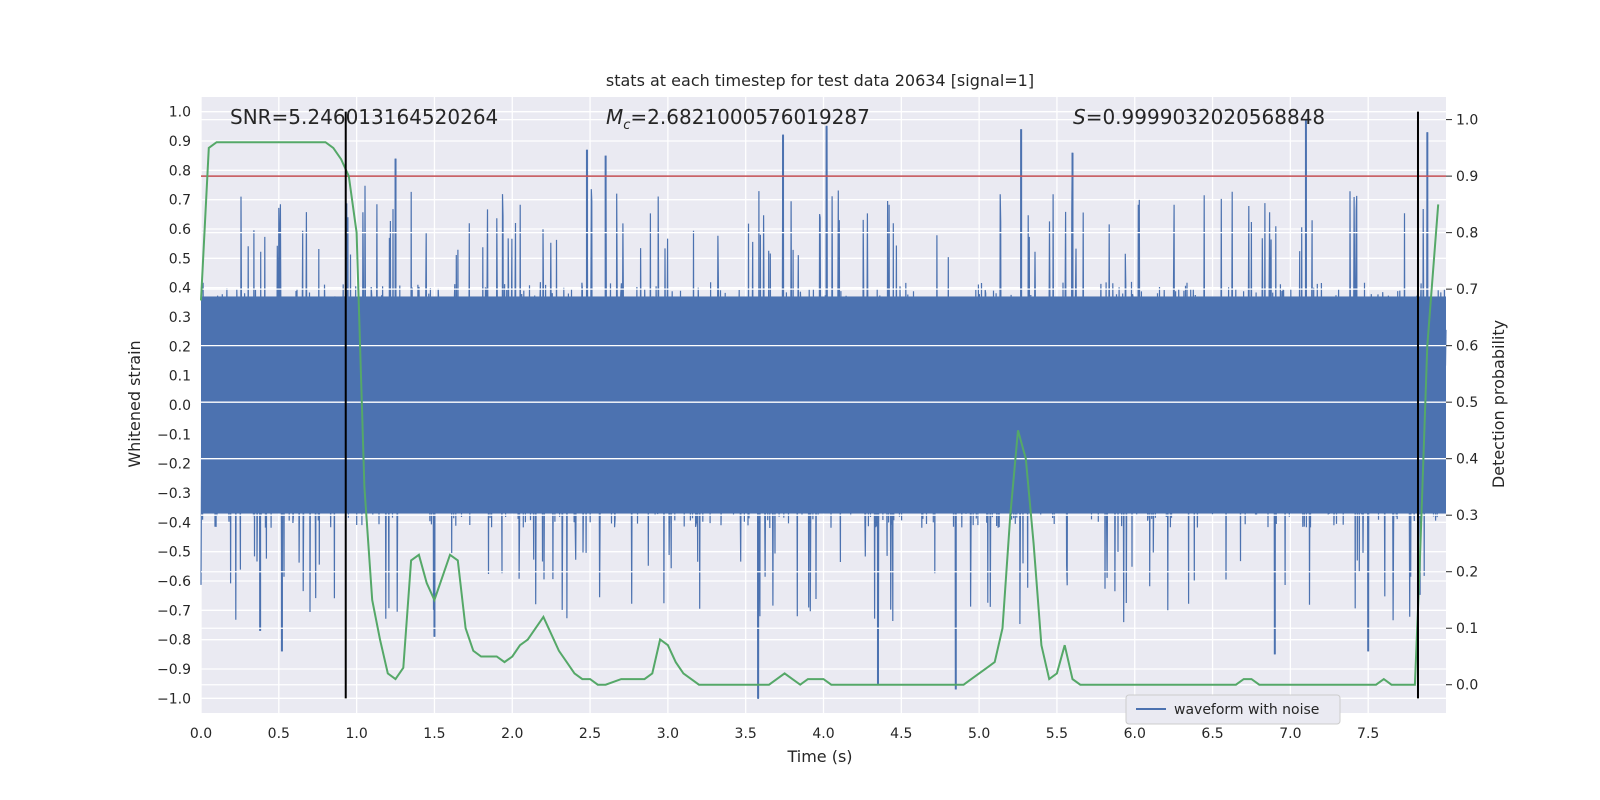  What do you see at coordinates (180, 201) in the screenshot?
I see `y-tick-label: 0.7` at bounding box center [180, 201].